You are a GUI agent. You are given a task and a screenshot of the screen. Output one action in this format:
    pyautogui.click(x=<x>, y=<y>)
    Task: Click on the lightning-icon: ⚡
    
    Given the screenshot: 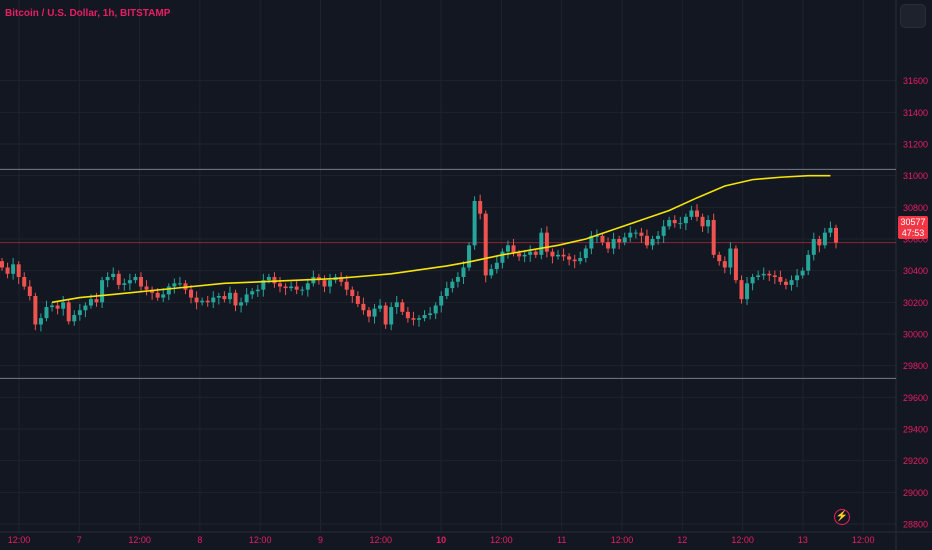 What is the action you would take?
    pyautogui.click(x=842, y=517)
    